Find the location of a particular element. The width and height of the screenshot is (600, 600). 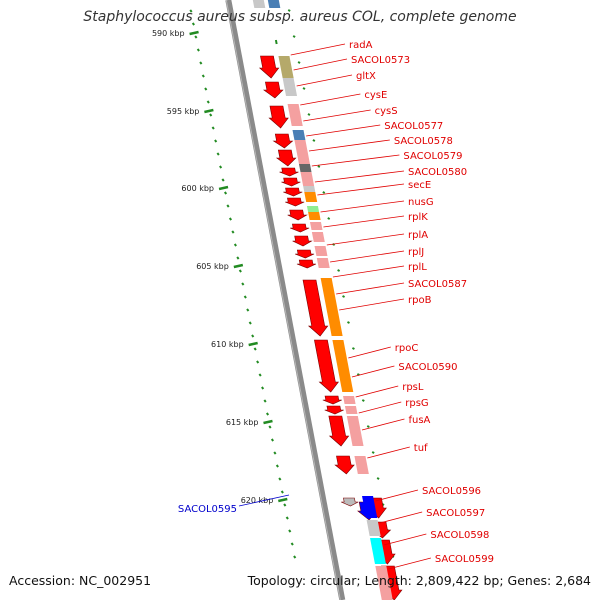

accession-label: Accession: NC_002951 is located at coordinates (80, 580).